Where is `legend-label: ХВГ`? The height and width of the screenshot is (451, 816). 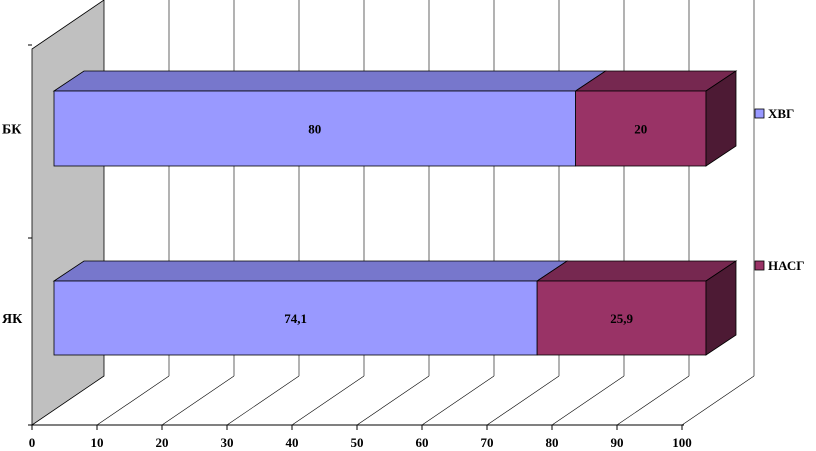 legend-label: ХВГ is located at coordinates (781, 113).